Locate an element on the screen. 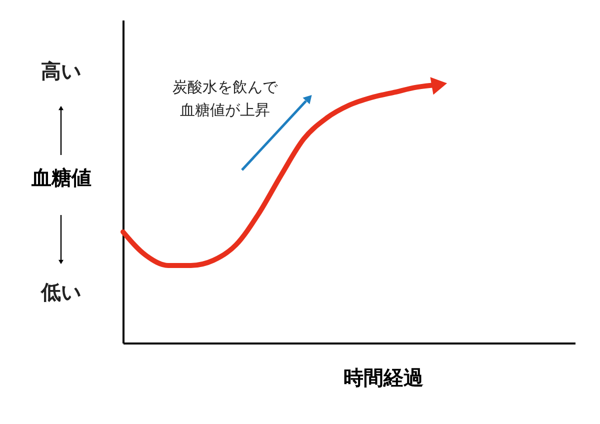 The image size is (600, 424). text: 高い is located at coordinates (61, 71).